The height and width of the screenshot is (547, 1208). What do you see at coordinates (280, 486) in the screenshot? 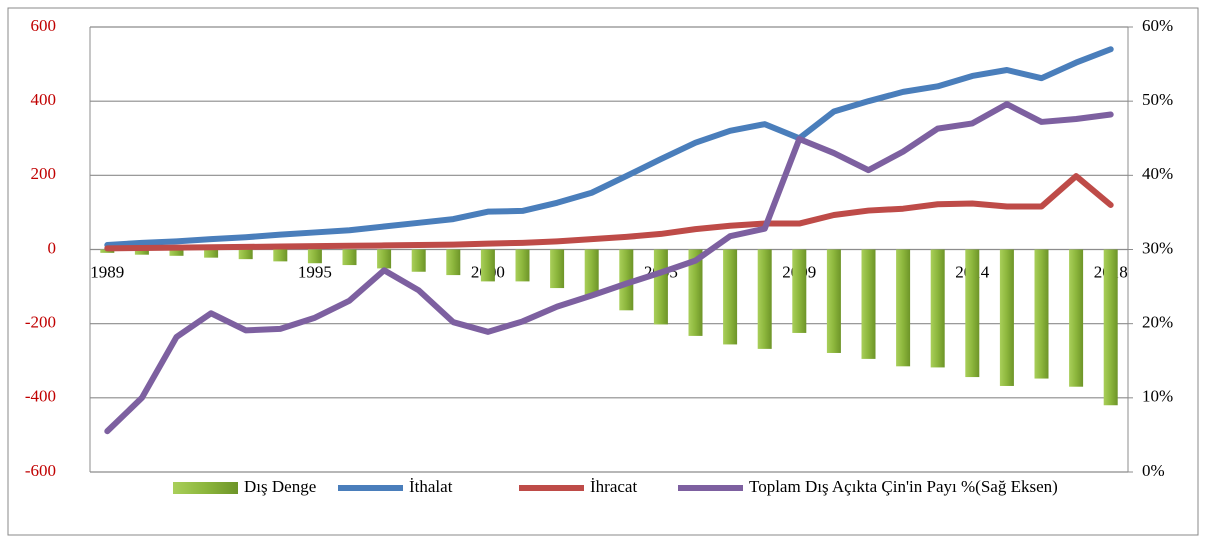
I see `legend-label: Dış Denge` at bounding box center [280, 486].